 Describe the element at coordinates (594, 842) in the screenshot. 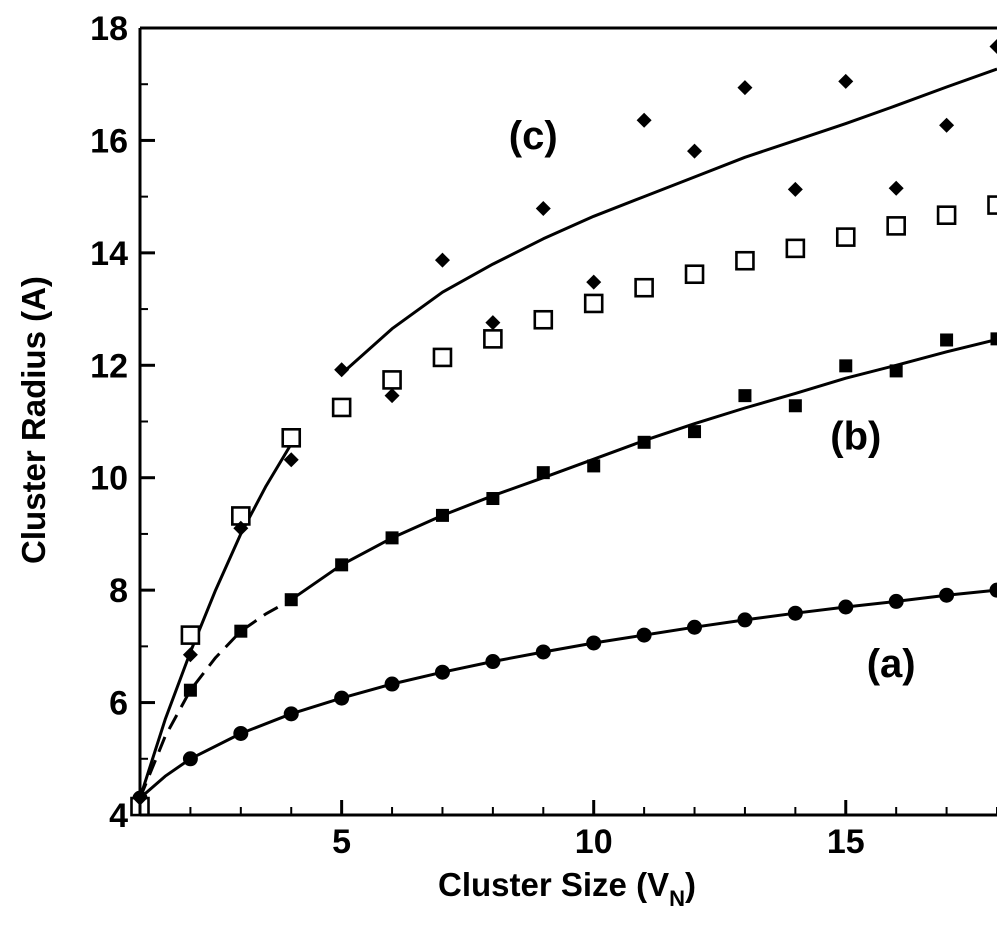

I see `x-tick-label: 10` at that location.